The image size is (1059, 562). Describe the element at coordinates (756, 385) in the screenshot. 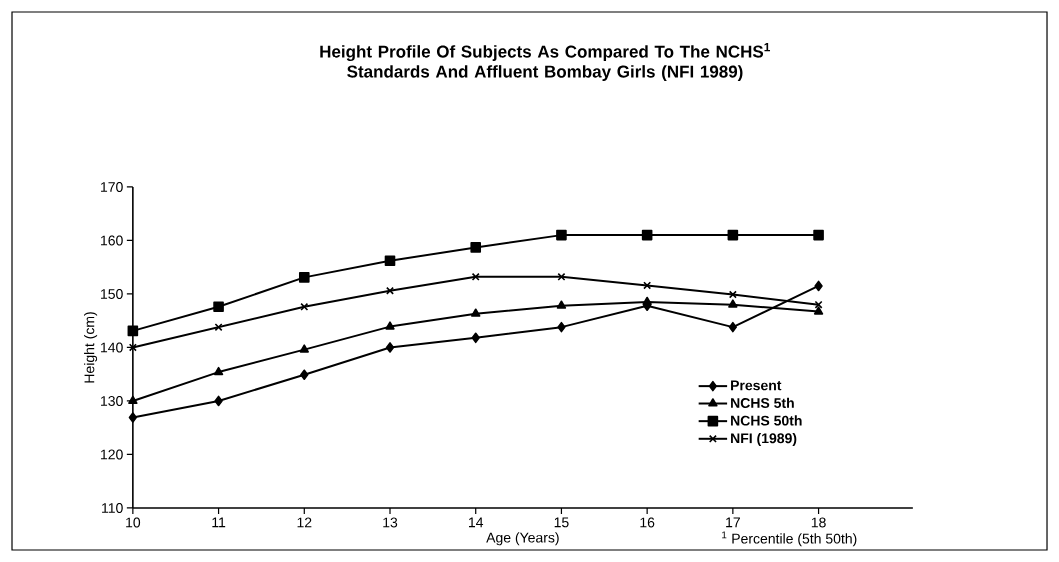

I see `legend-label: Present` at that location.